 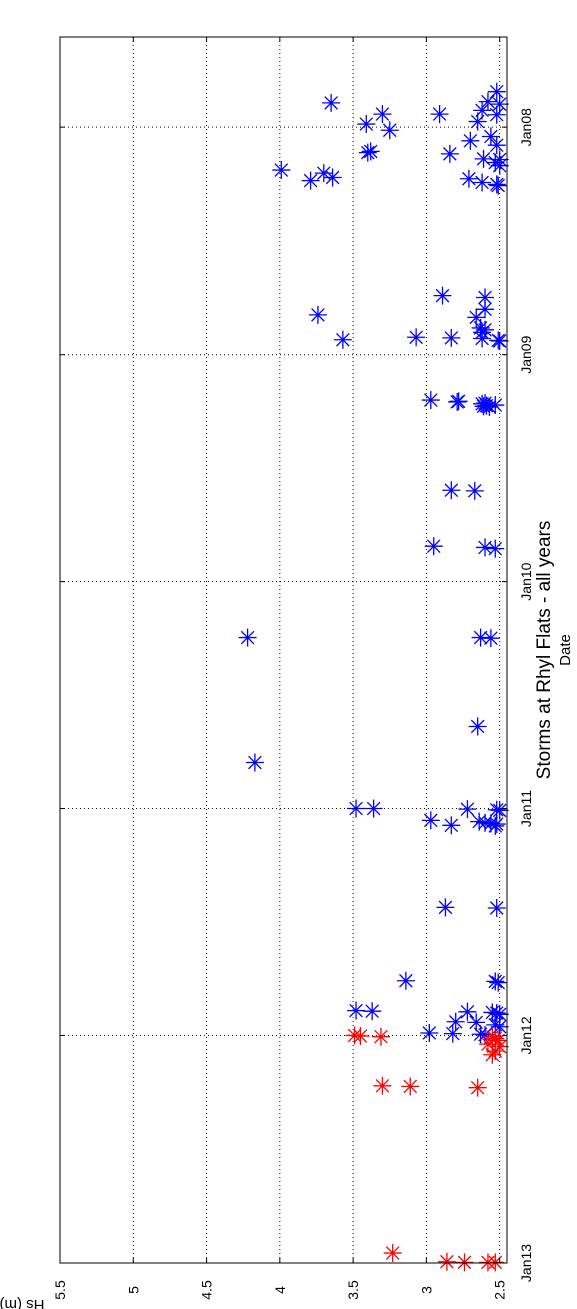 What do you see at coordinates (544, 650) in the screenshot?
I see `chart-title: Storms at Rhyl Flats - all years` at bounding box center [544, 650].